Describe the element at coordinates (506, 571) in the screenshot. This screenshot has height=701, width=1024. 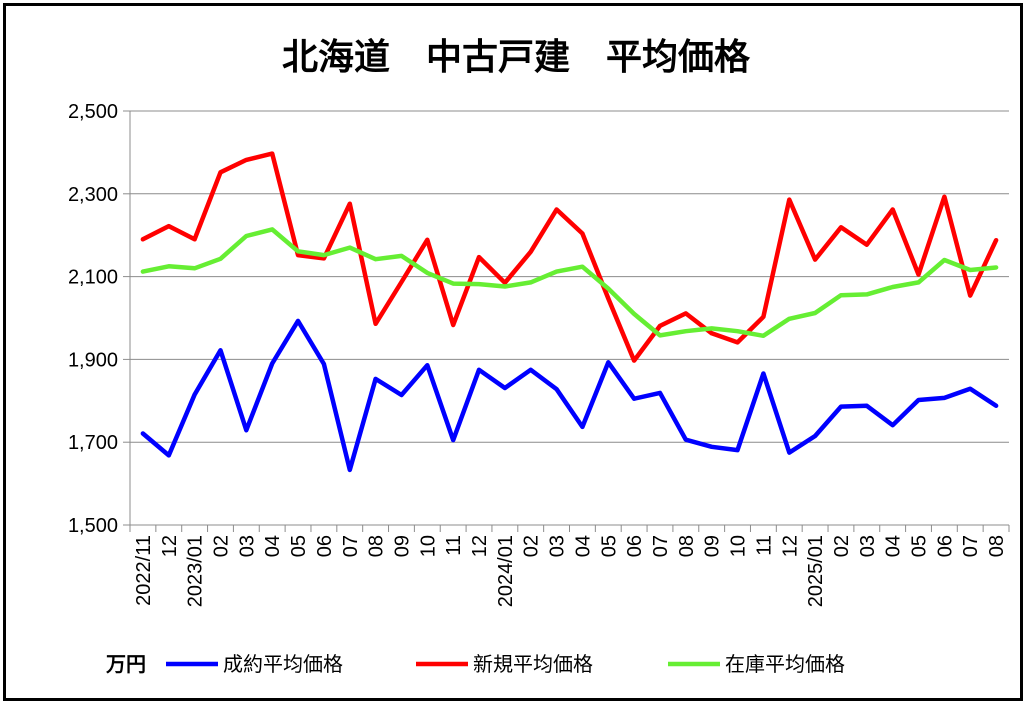
I see `x-tick-label: 2024/01` at that location.